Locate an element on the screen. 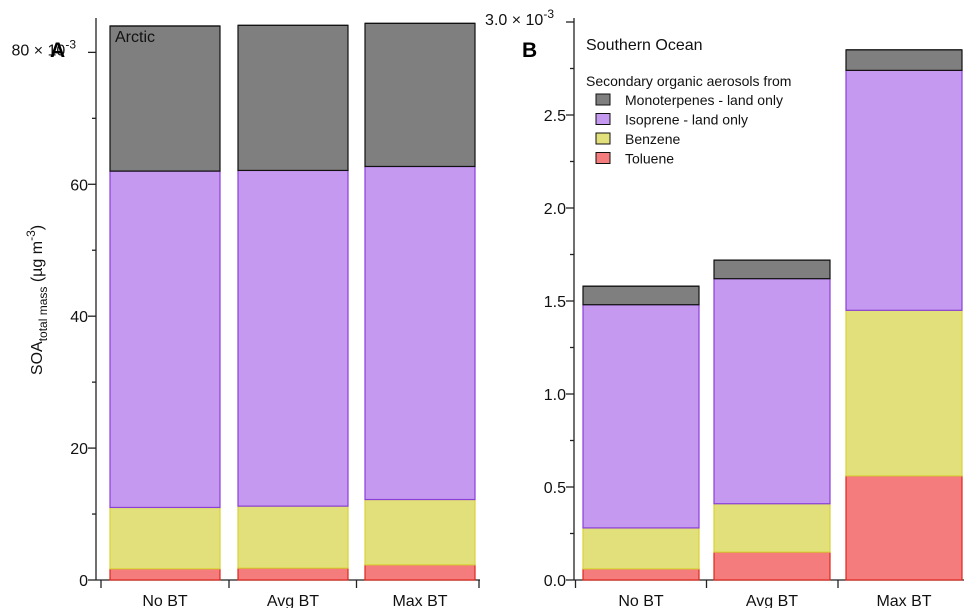 Image resolution: width=964 pixels, height=608 pixels. y-tick-label: 40 is located at coordinates (79, 317).